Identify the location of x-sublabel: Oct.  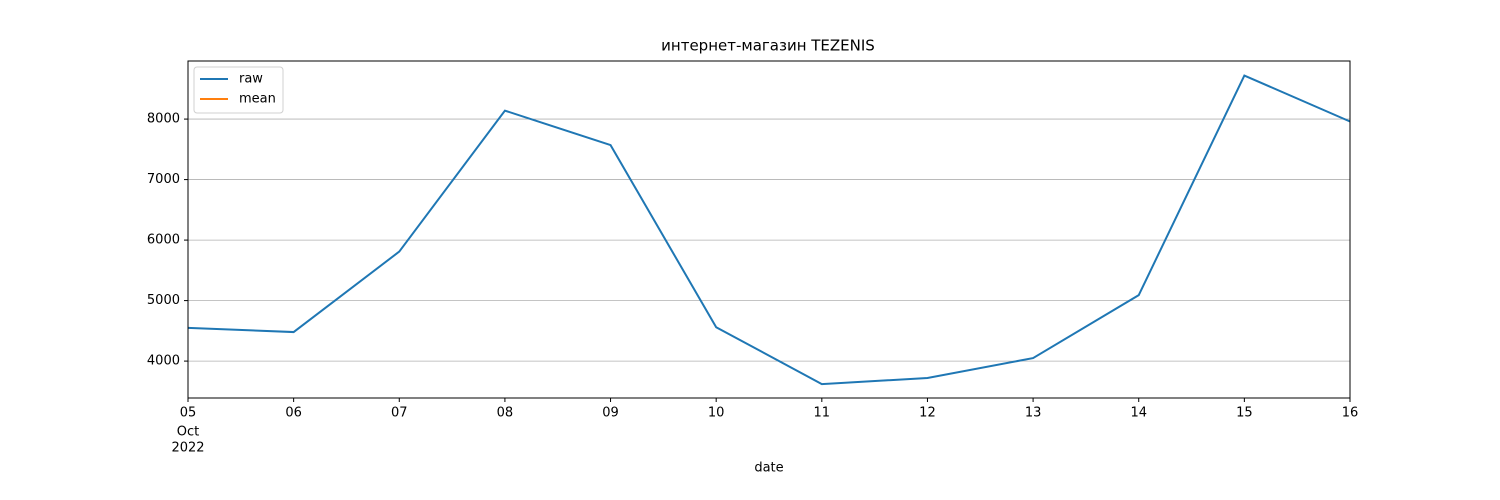
(188, 432).